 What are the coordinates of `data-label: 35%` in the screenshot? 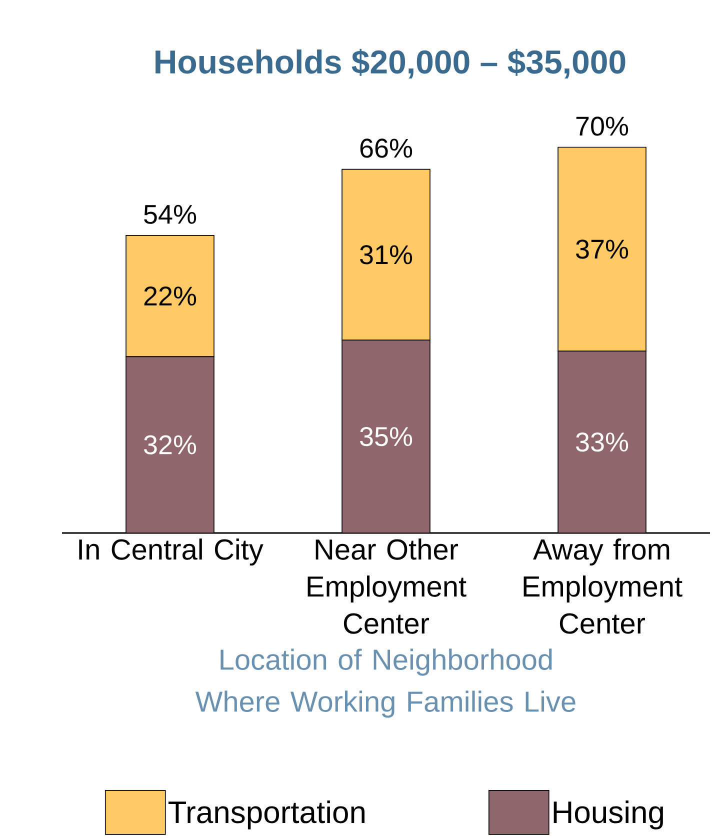 It's located at (386, 436).